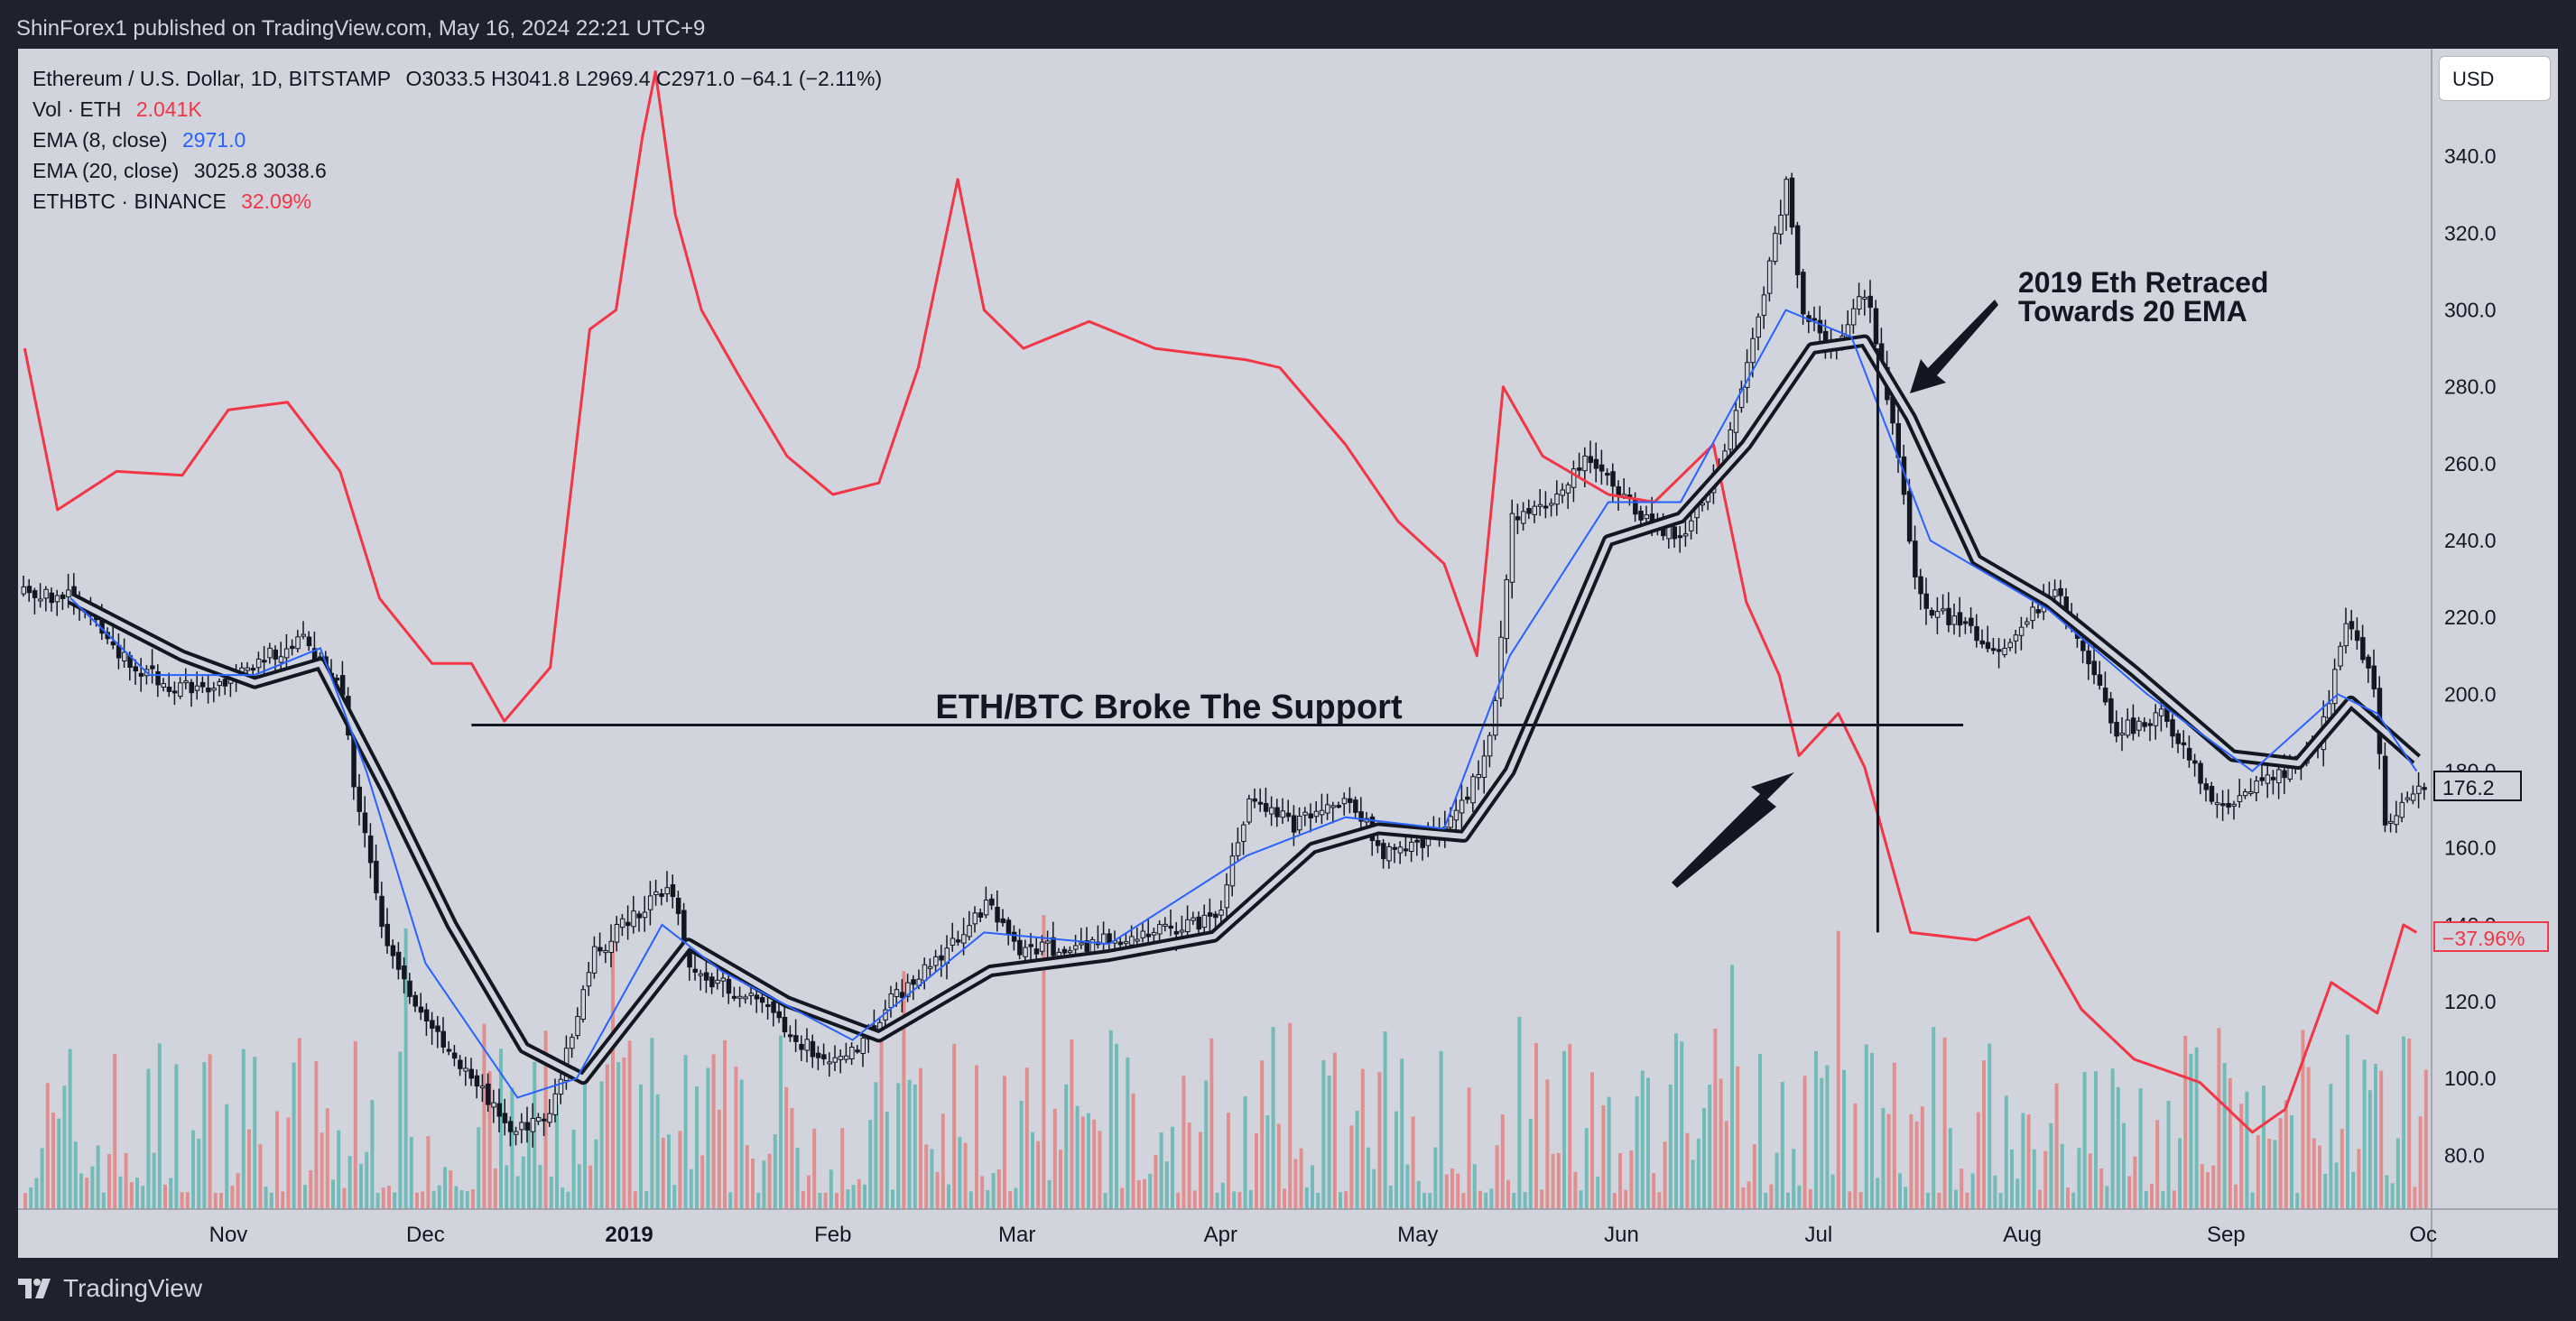  I want to click on price-tick-label: 240.0, so click(2471, 540).